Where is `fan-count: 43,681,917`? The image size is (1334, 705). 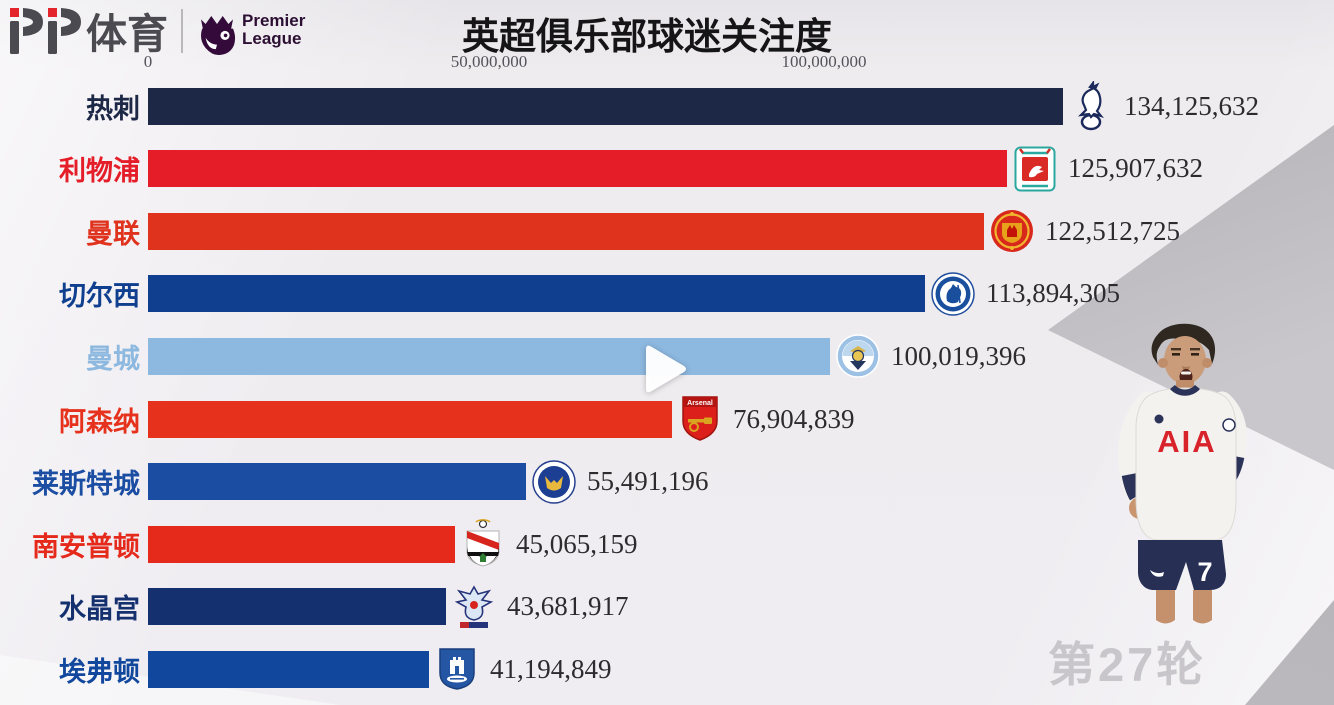 fan-count: 43,681,917 is located at coordinates (568, 606).